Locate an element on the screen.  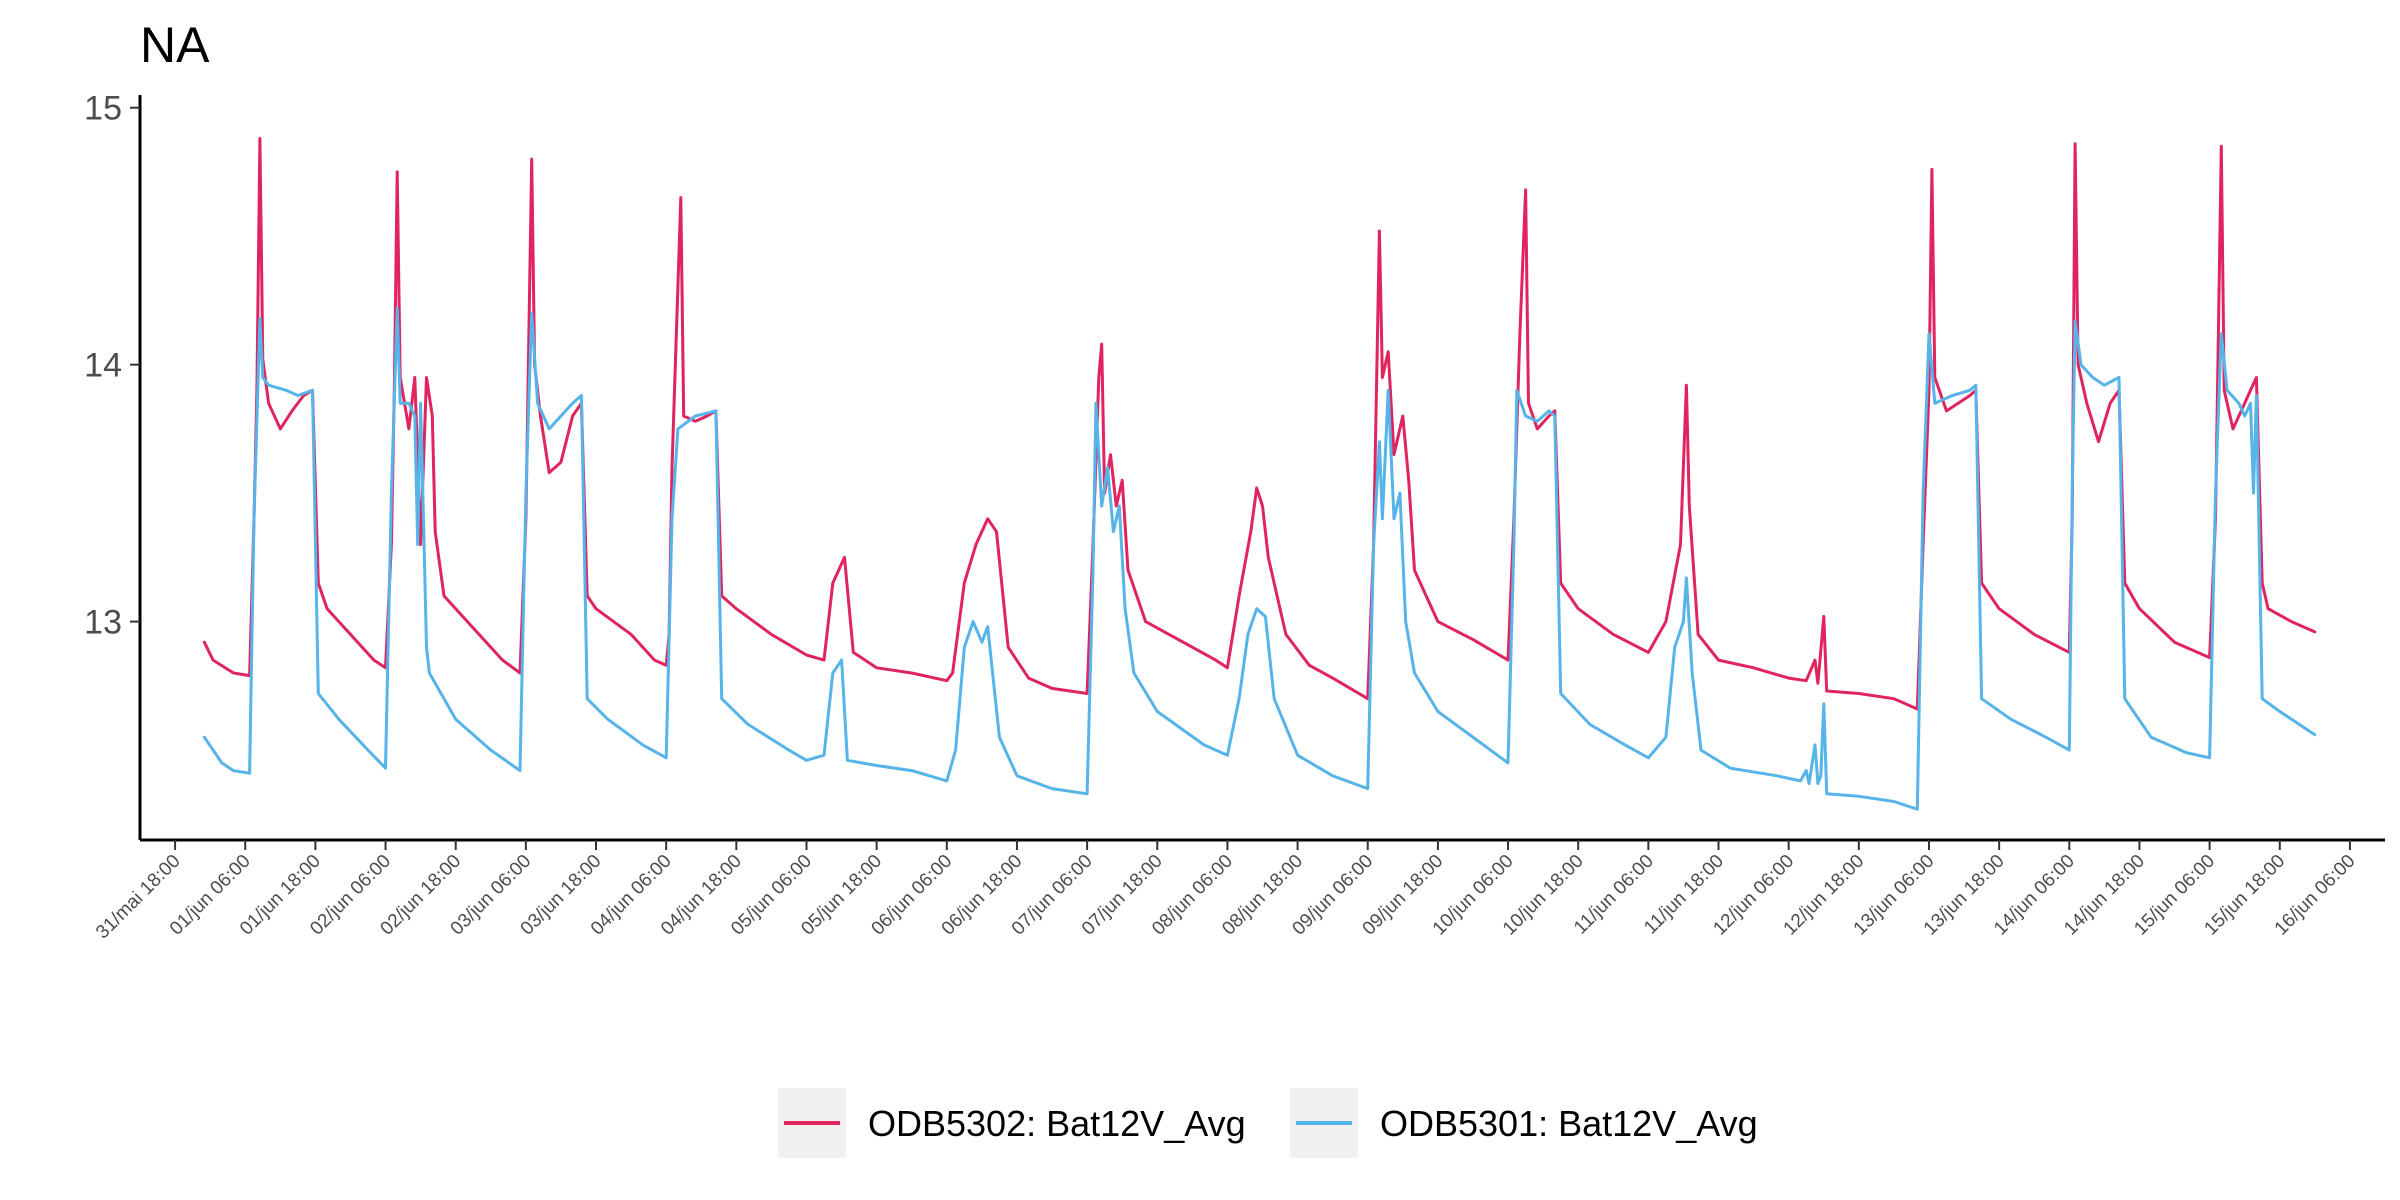
legend-item-1: ODB5302: Bat12V_Avg is located at coordinates (1012, 1123).